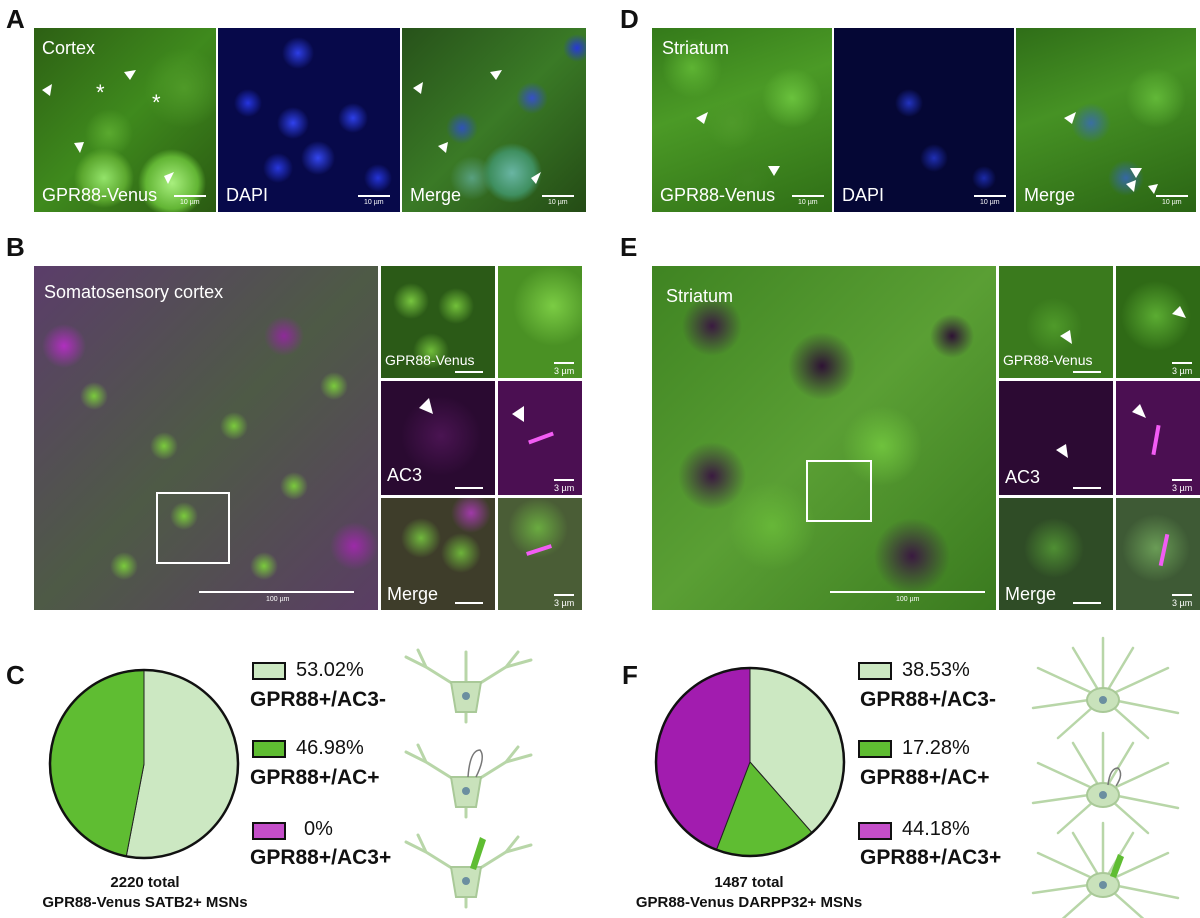  What do you see at coordinates (1106, 120) in the screenshot?
I see `micrograph-d-merge: Merge 10 µm` at bounding box center [1106, 120].